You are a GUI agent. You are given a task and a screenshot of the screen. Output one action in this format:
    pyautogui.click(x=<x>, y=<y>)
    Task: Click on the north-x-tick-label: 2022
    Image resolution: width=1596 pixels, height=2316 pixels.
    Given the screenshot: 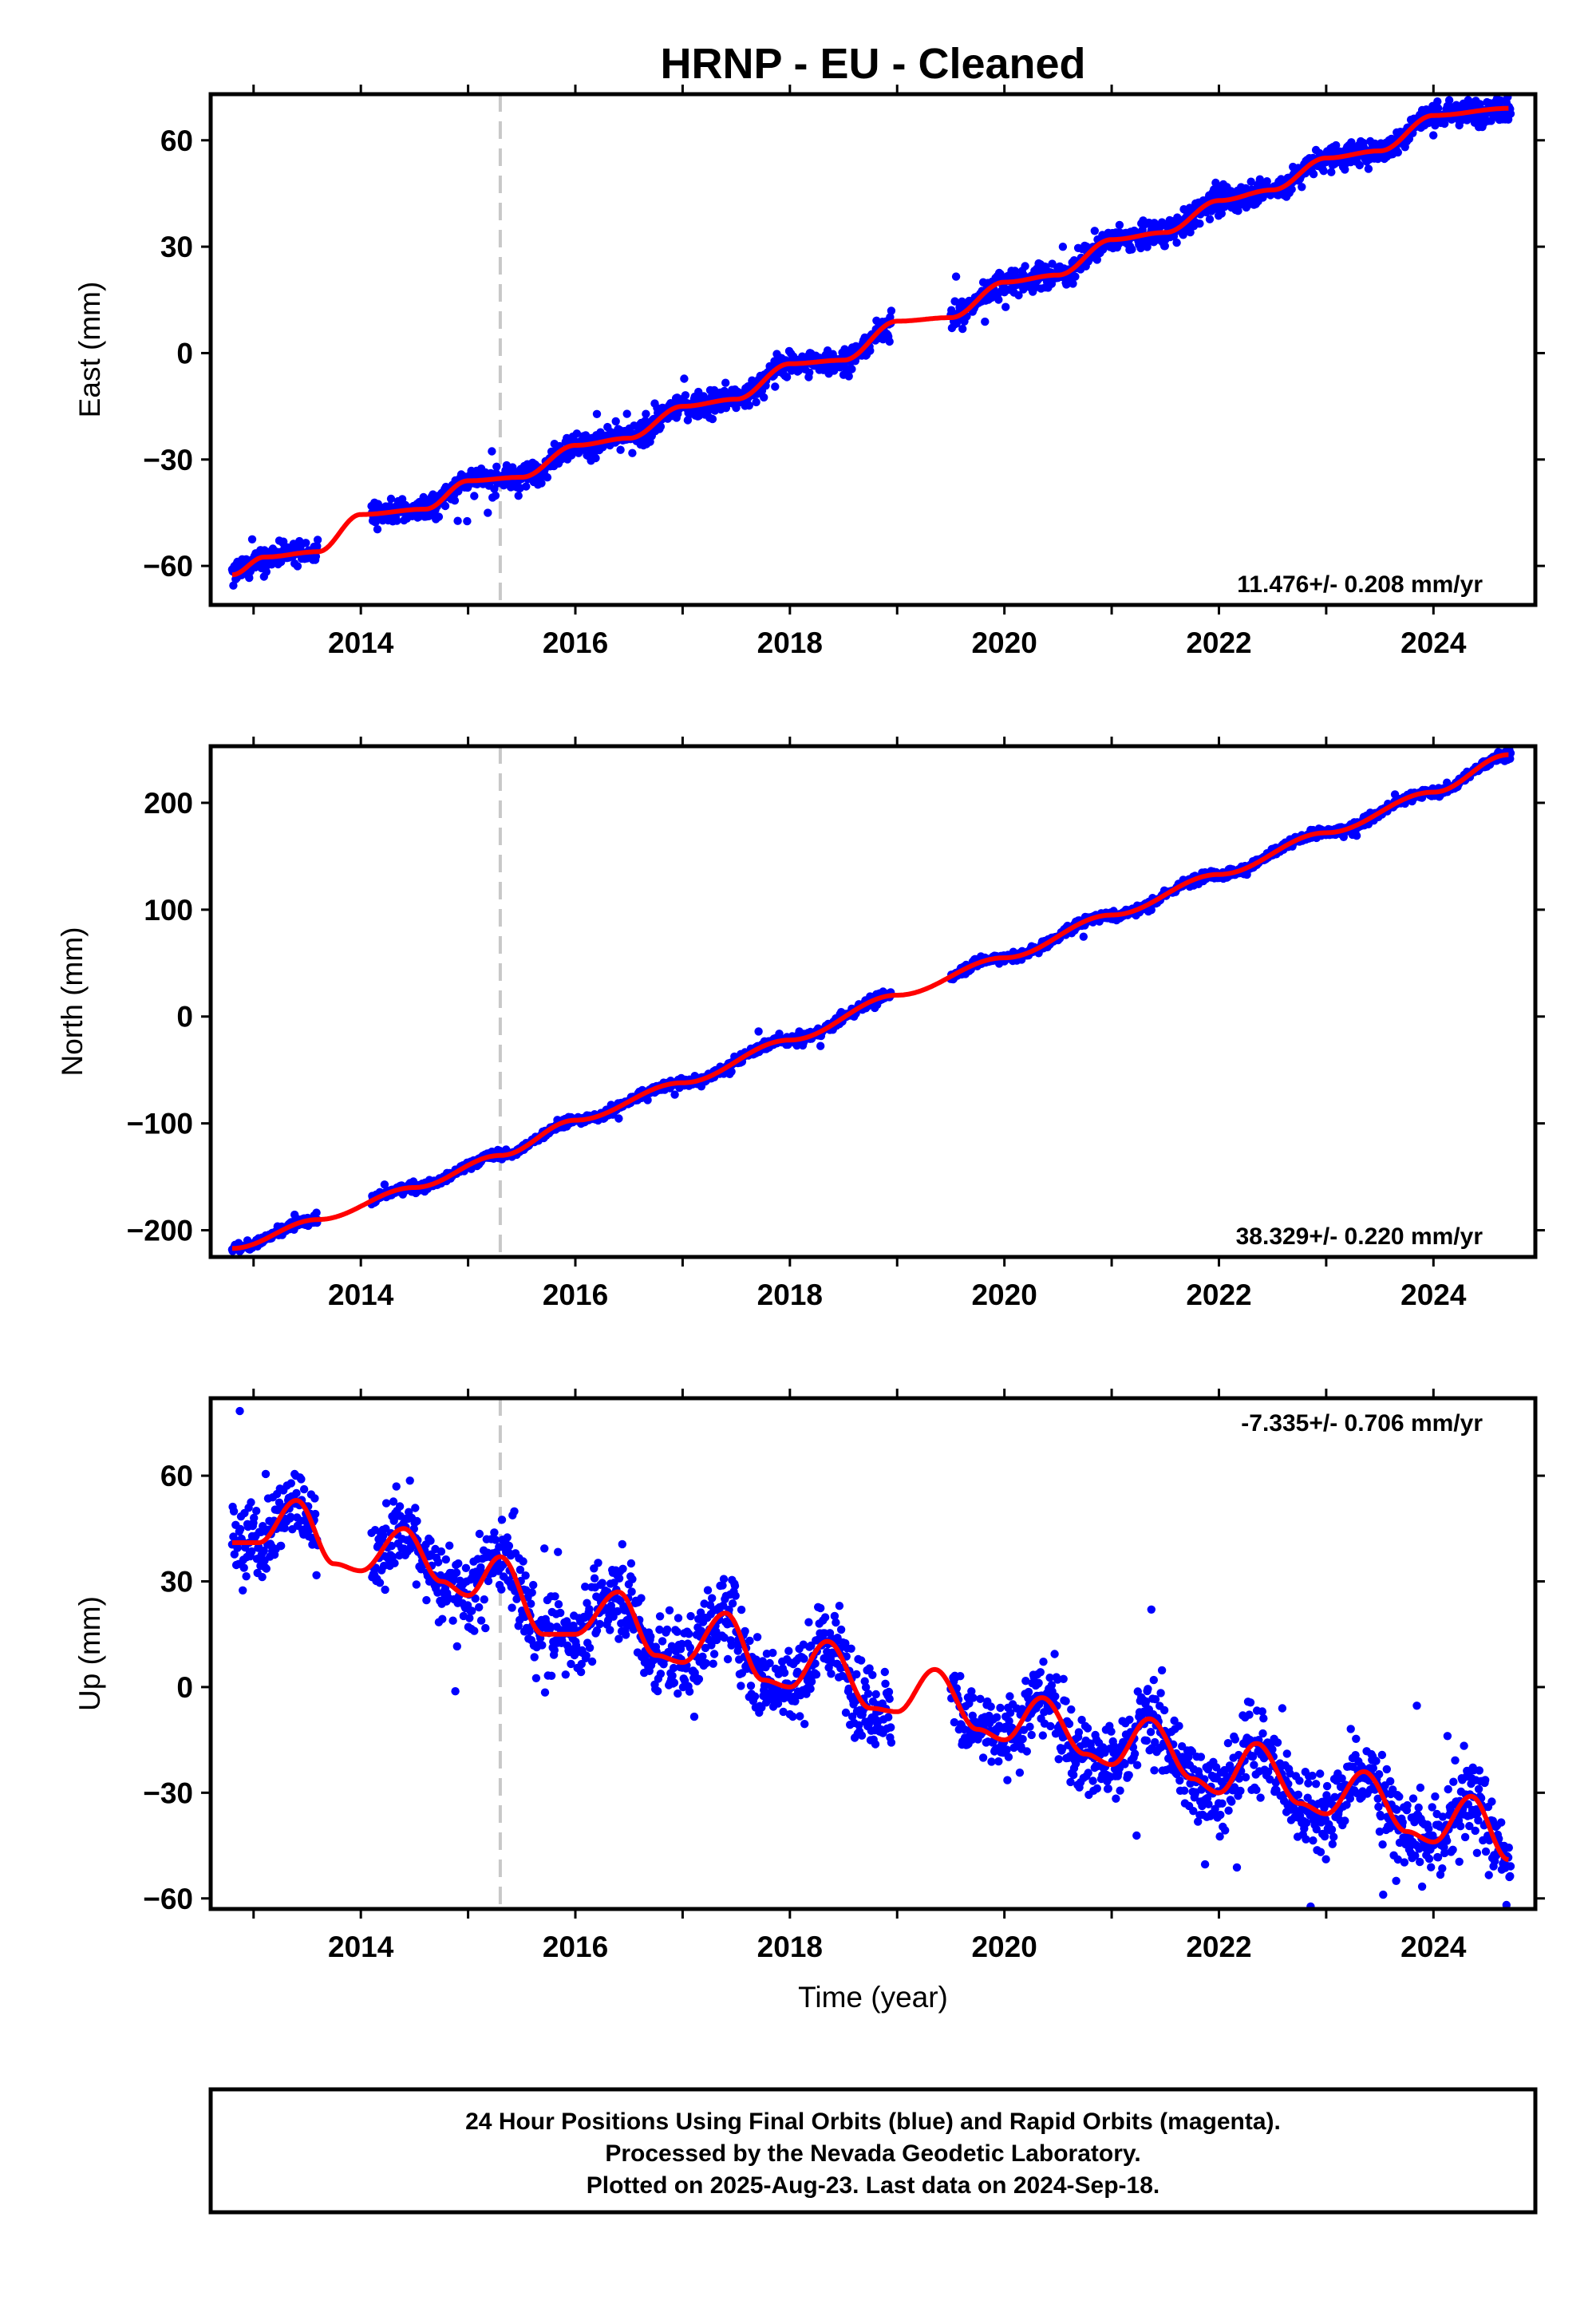 What is the action you would take?
    pyautogui.click(x=1218, y=1295)
    